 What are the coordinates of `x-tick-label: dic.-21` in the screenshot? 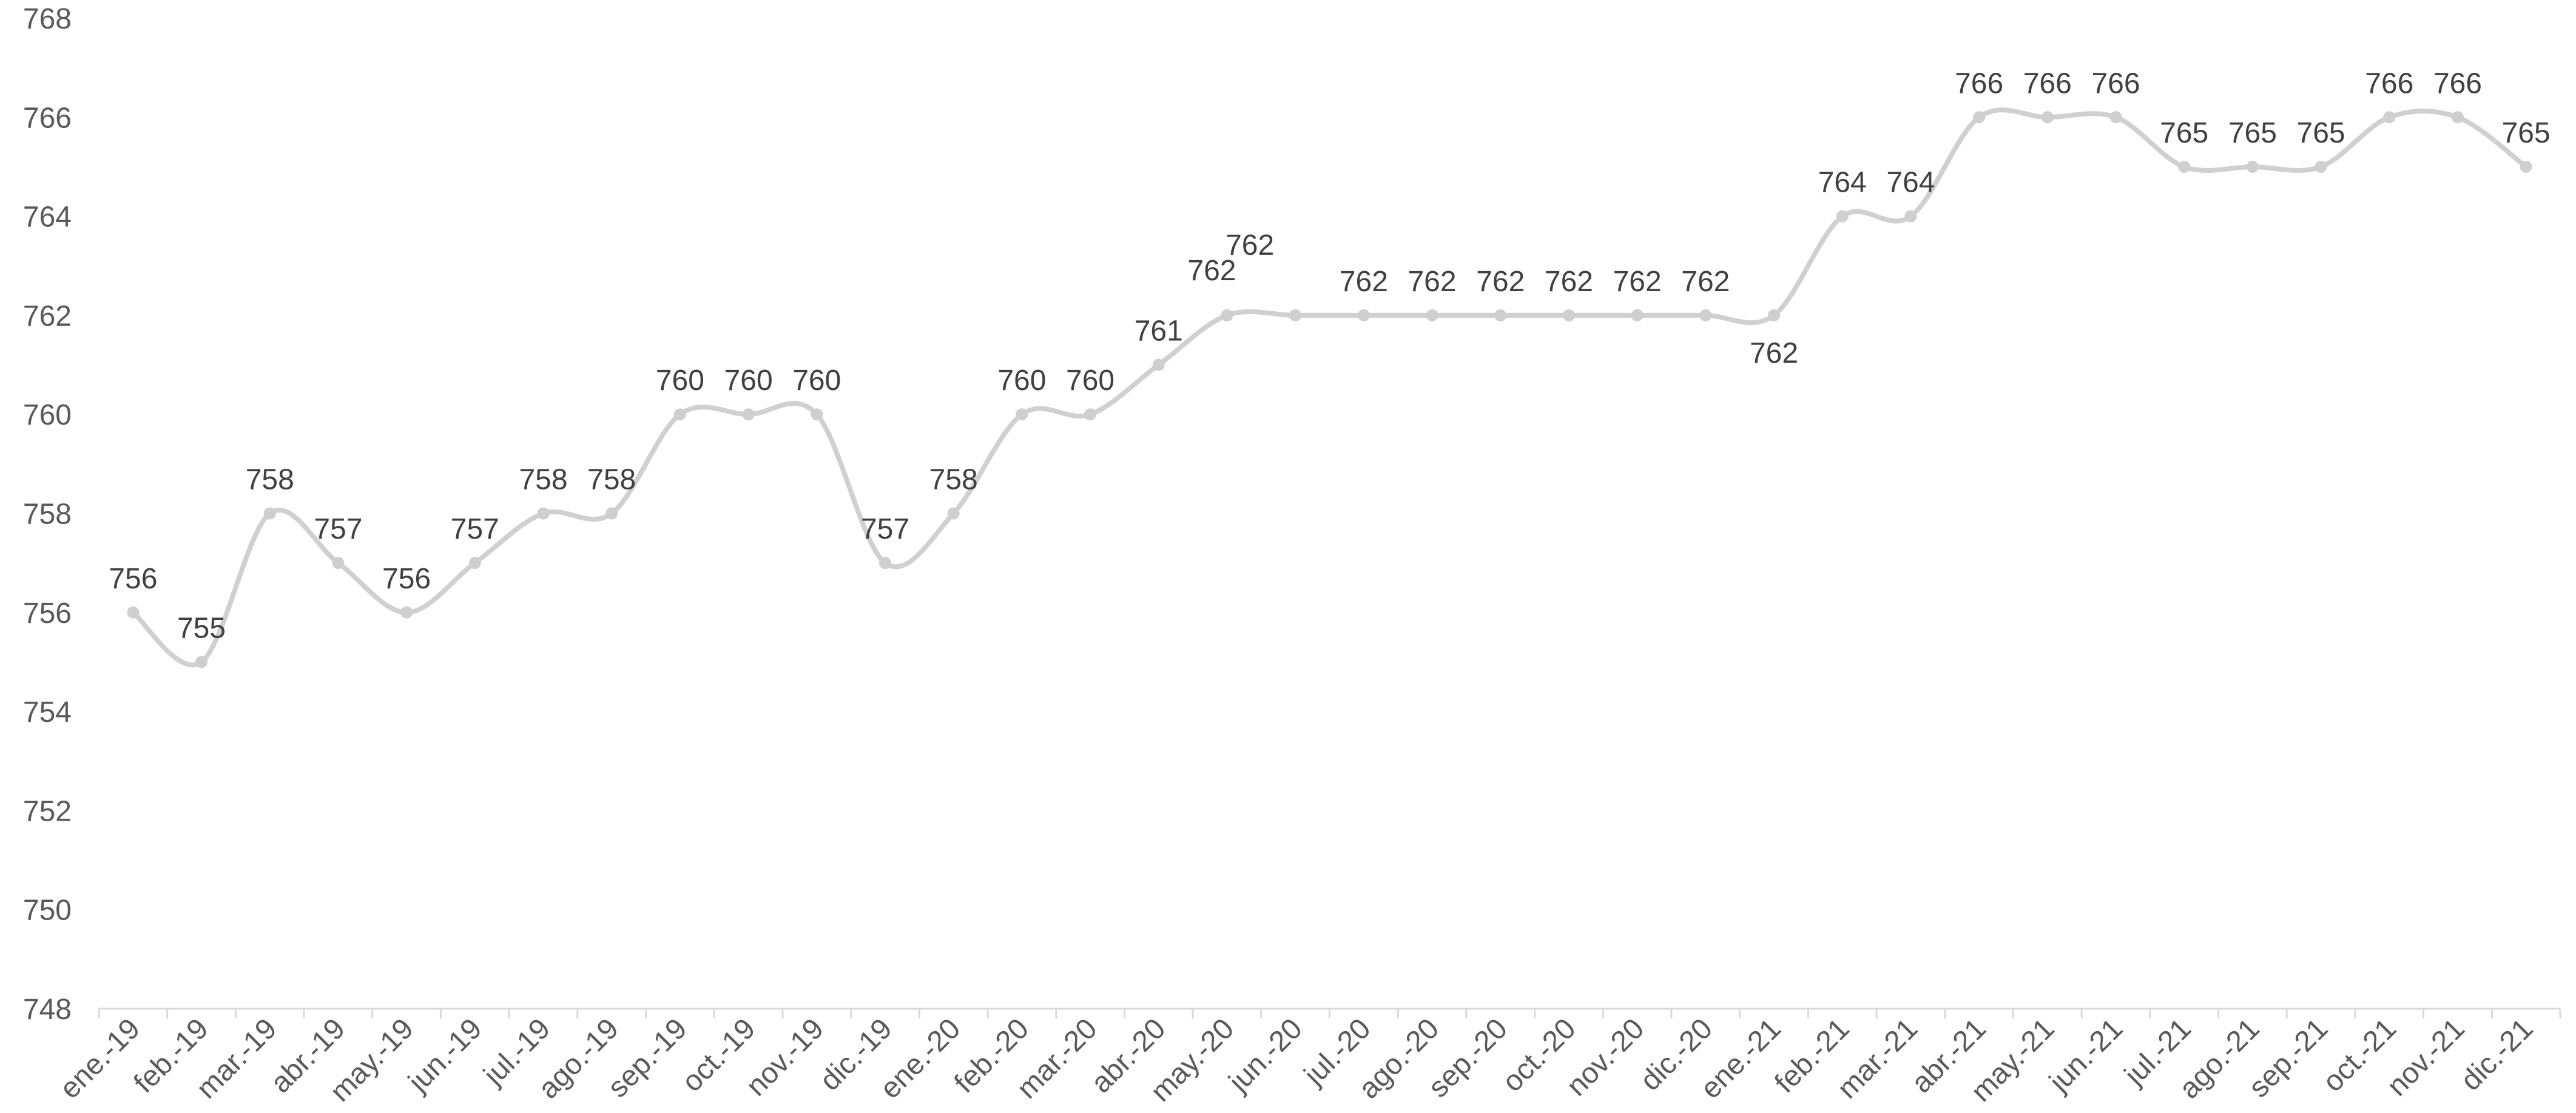 It's located at (2497, 1054).